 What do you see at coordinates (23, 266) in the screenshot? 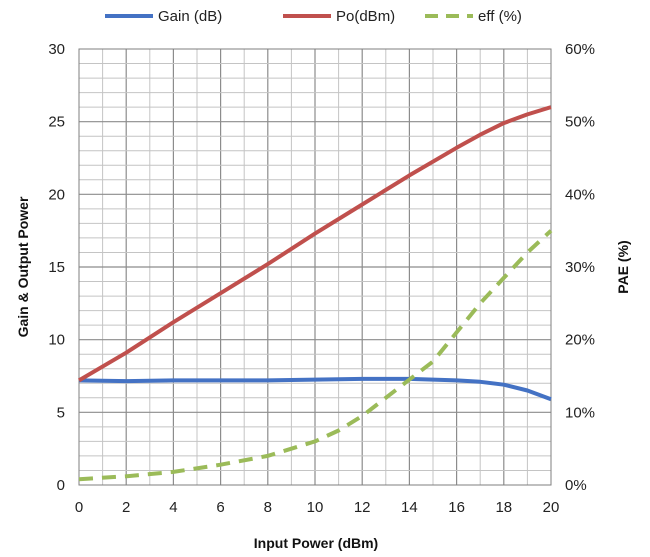
I see `y-axis-title: Gain & Output Power` at bounding box center [23, 266].